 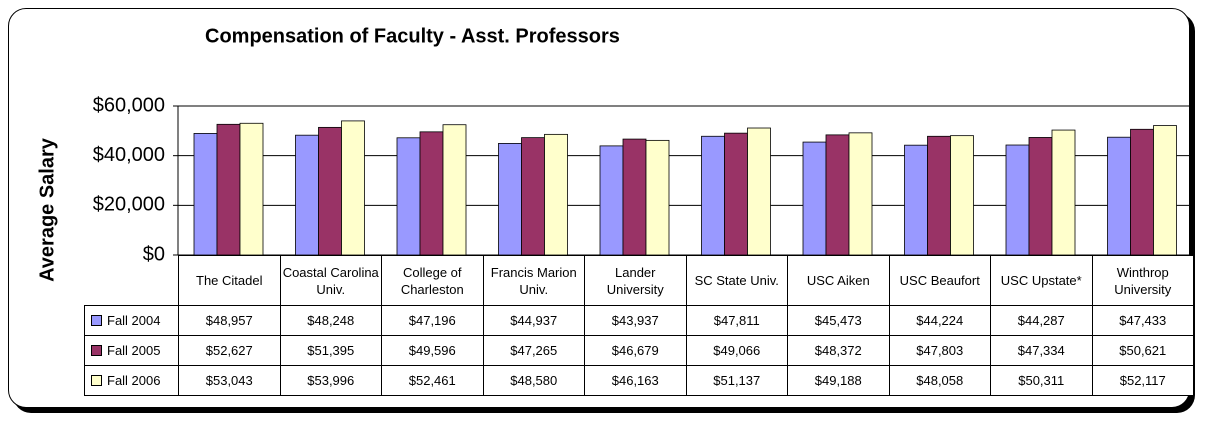 I want to click on data-label: $49,188, so click(x=838, y=380).